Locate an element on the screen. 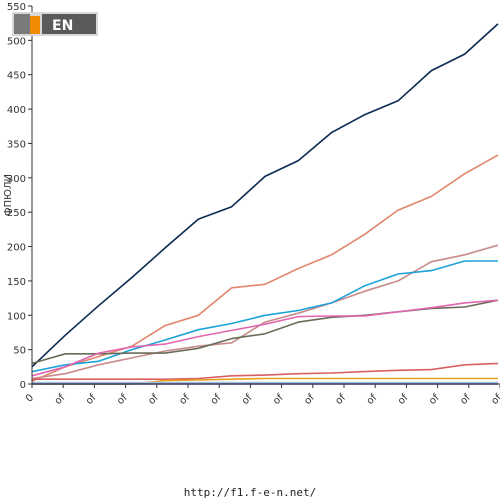  y-axis-ticks: 0 50 100 150 200 250 300 350 400 450 500 550 is located at coordinates (19, 196).